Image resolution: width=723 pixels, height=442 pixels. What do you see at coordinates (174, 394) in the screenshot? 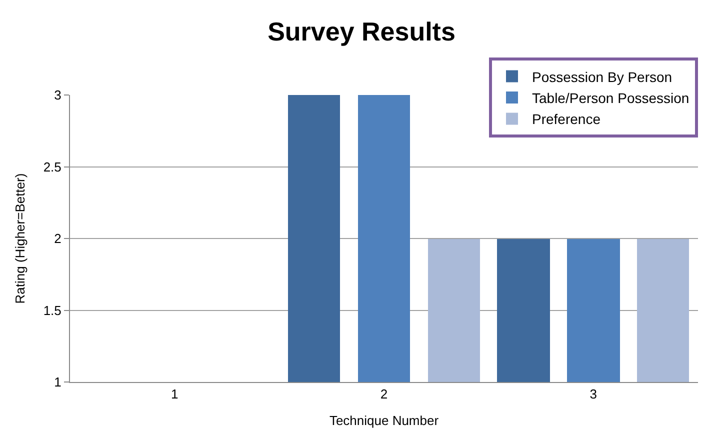
I see `x-tick-label: 1` at bounding box center [174, 394].